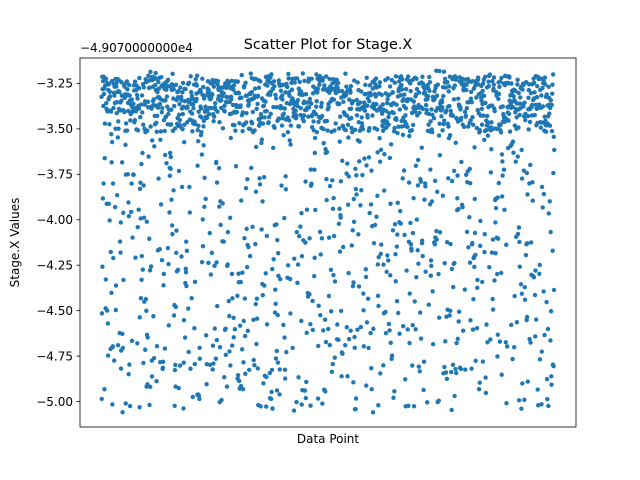 The width and height of the screenshot is (640, 480). What do you see at coordinates (54, 220) in the screenshot?
I see `y-tick-label: −4.00` at bounding box center [54, 220].